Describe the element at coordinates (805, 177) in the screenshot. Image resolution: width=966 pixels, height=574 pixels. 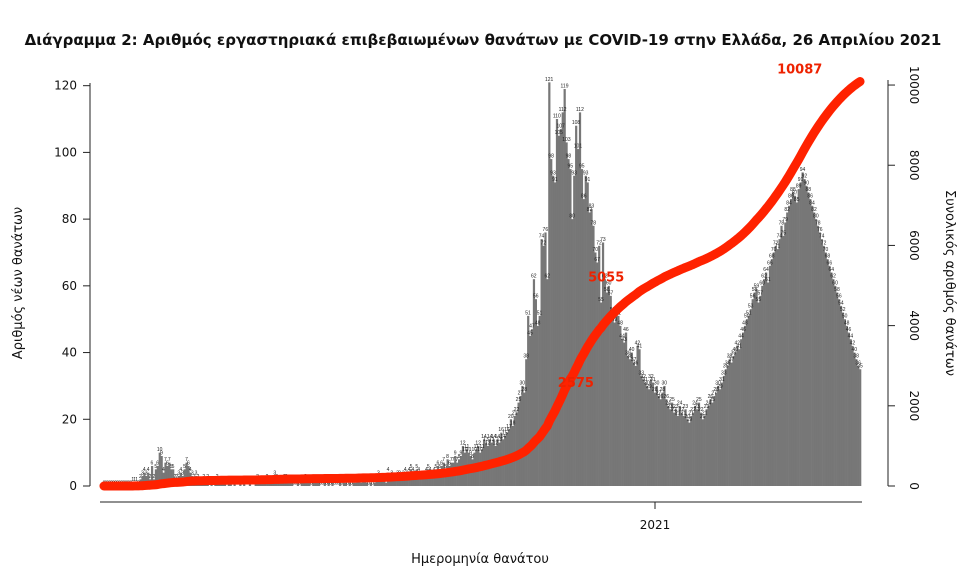
I see `bar-value-label: 92` at that location.